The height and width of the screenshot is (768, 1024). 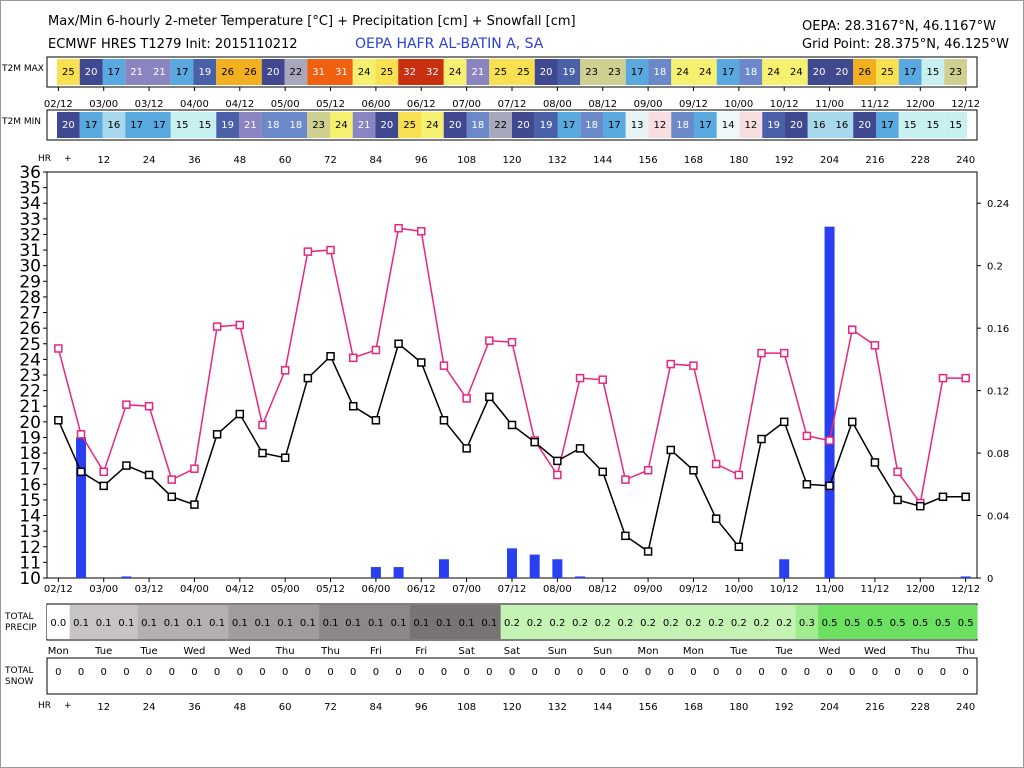 What do you see at coordinates (30, 438) in the screenshot?
I see `y-tick-label: 19` at bounding box center [30, 438].